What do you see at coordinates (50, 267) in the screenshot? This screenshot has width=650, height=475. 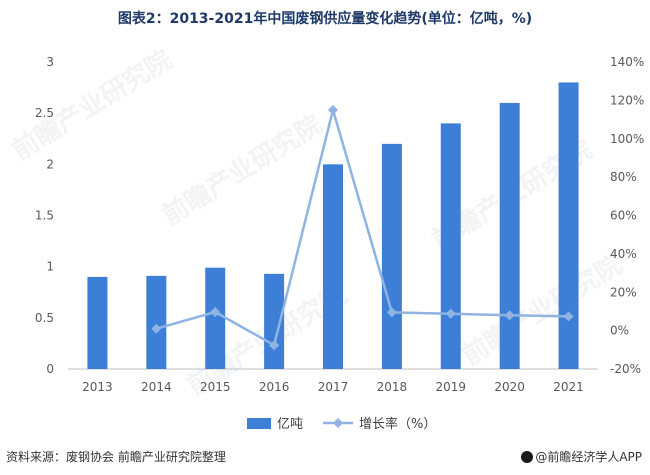 I see `left-tick-label: 1` at bounding box center [50, 267].